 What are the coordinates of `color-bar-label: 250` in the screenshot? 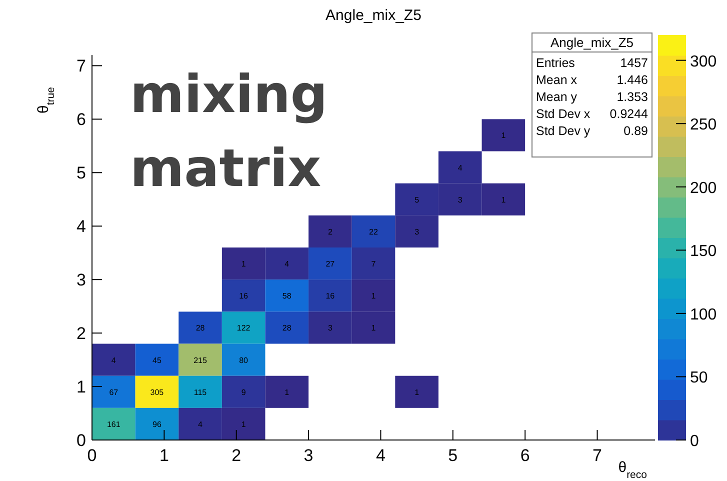 It's located at (703, 125).